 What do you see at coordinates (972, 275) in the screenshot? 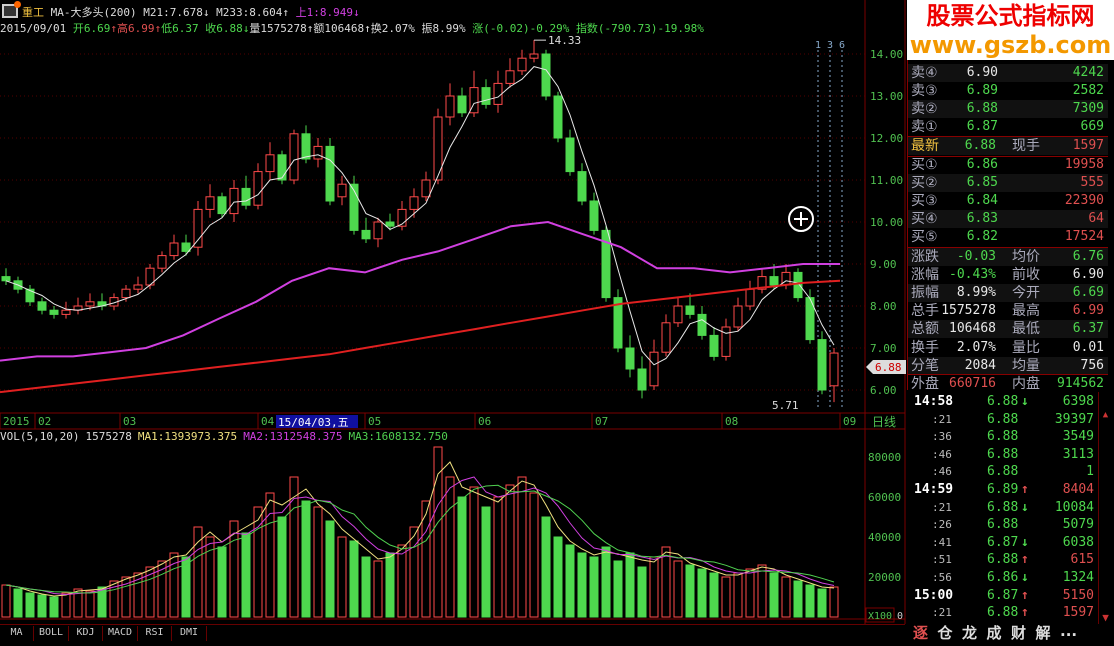
I see `quote-price: -0.43%` at bounding box center [972, 275].